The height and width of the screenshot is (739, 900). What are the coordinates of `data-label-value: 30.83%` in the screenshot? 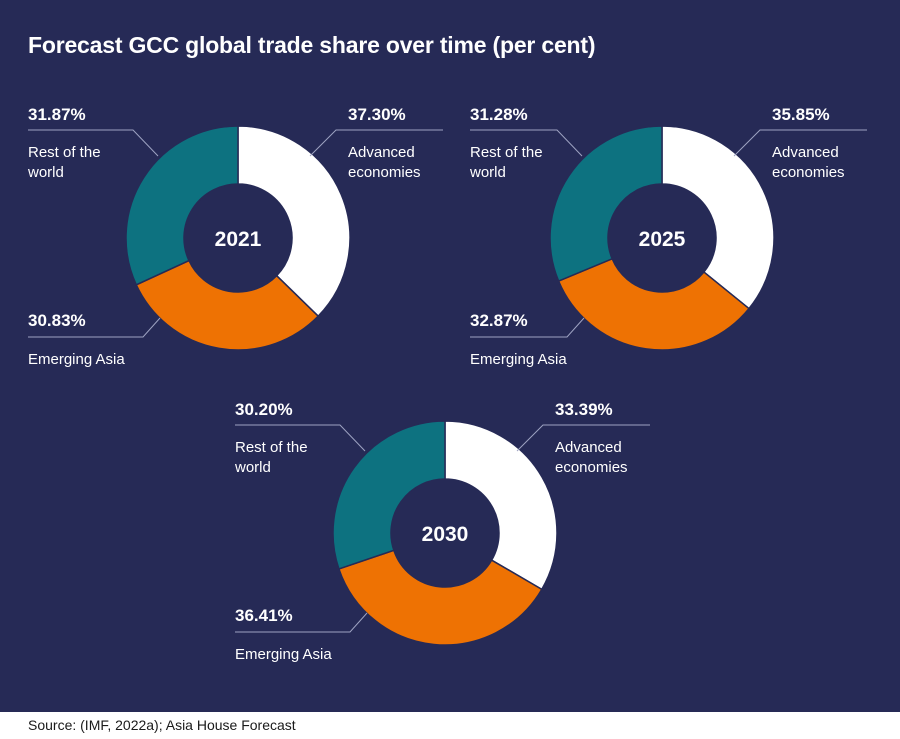 It's located at (57, 320).